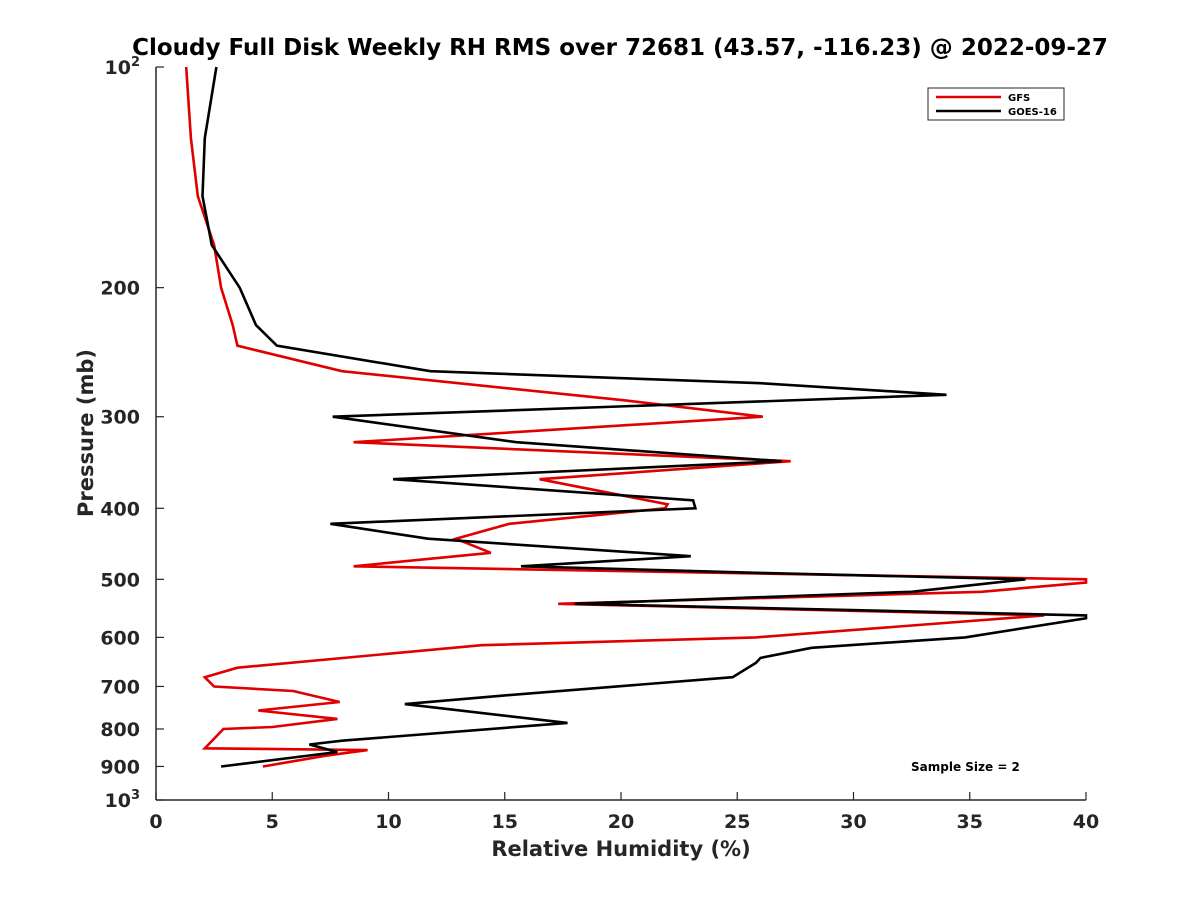 This screenshot has height=900, width=1200. Describe the element at coordinates (86, 433) in the screenshot. I see `y-axis-label: Pressure (mb)` at that location.